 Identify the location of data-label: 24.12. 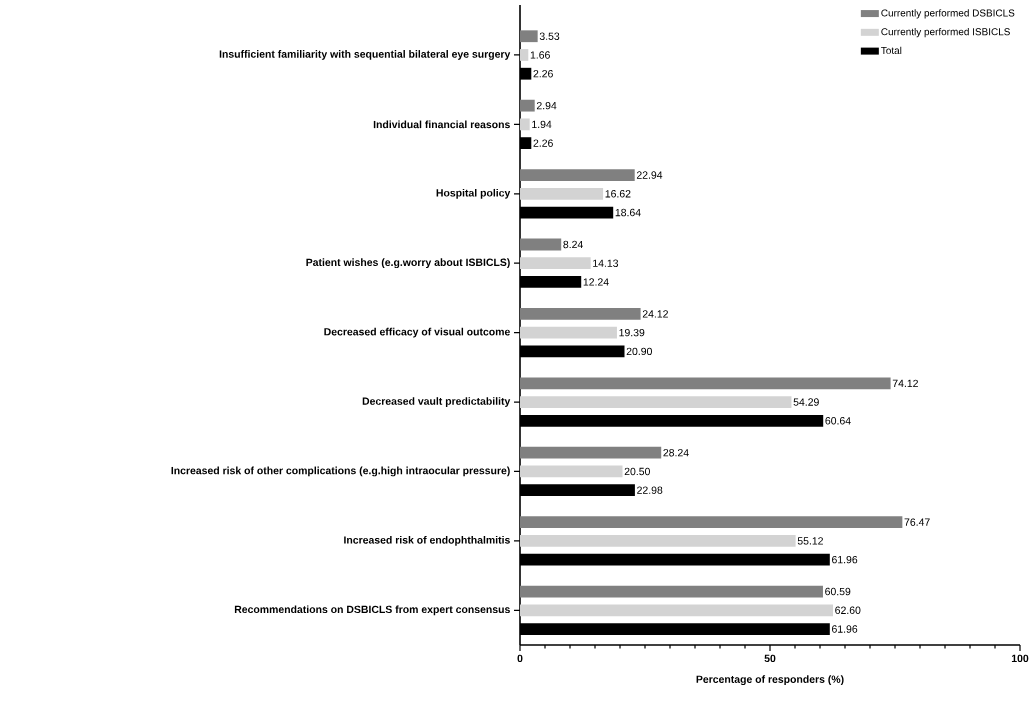
(655, 314).